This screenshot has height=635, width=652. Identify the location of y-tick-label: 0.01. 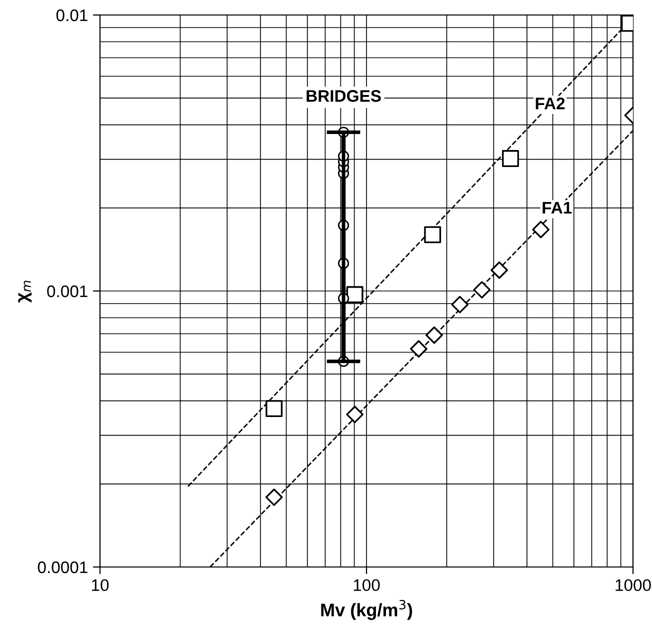
(72, 15).